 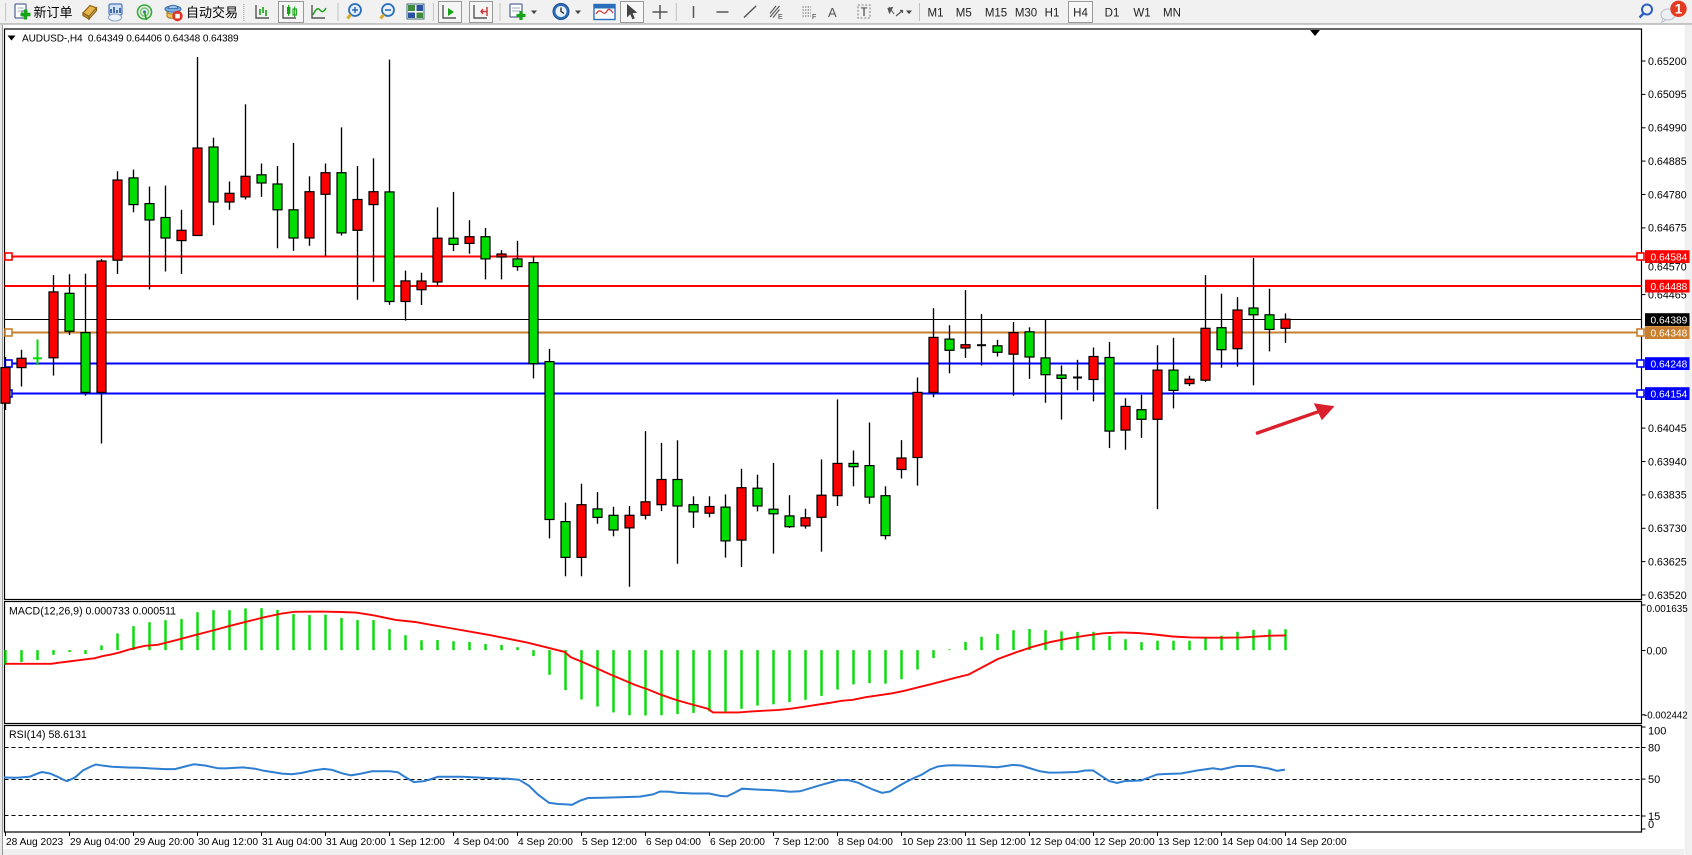 I want to click on svg-text: W1, so click(x=1141, y=14).